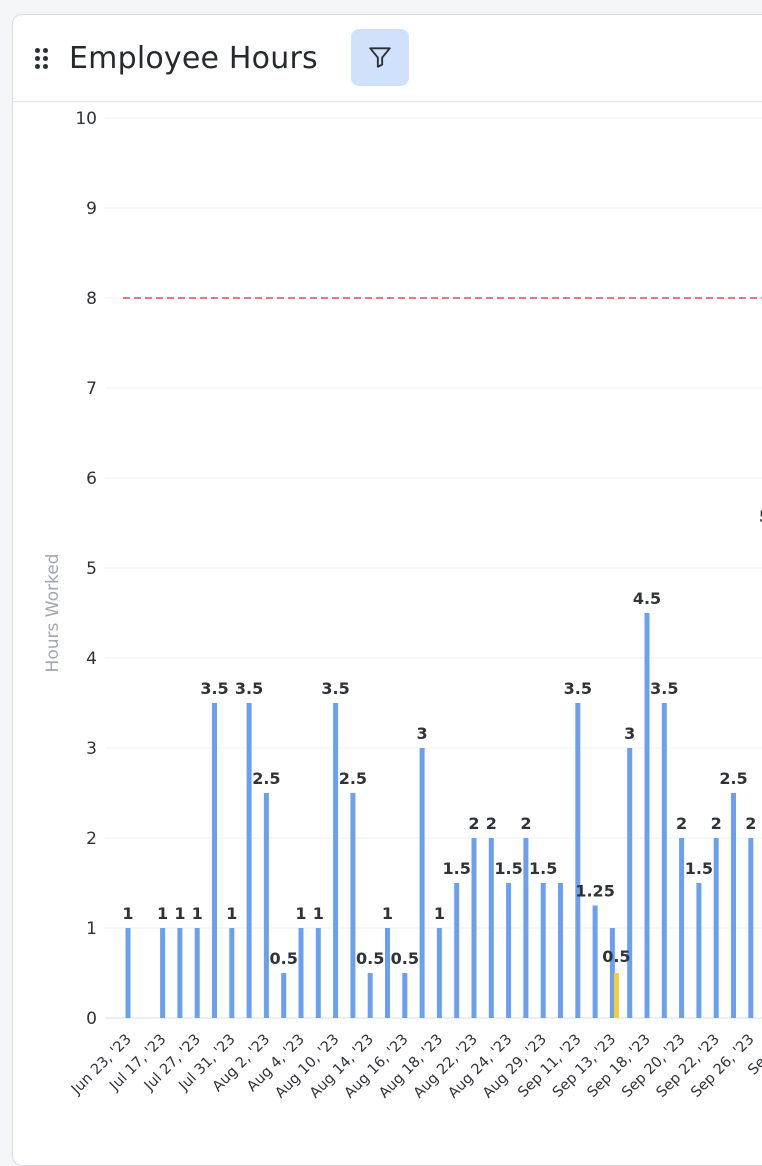  Describe the element at coordinates (91, 569) in the screenshot. I see `y-tick-label: 5` at that location.